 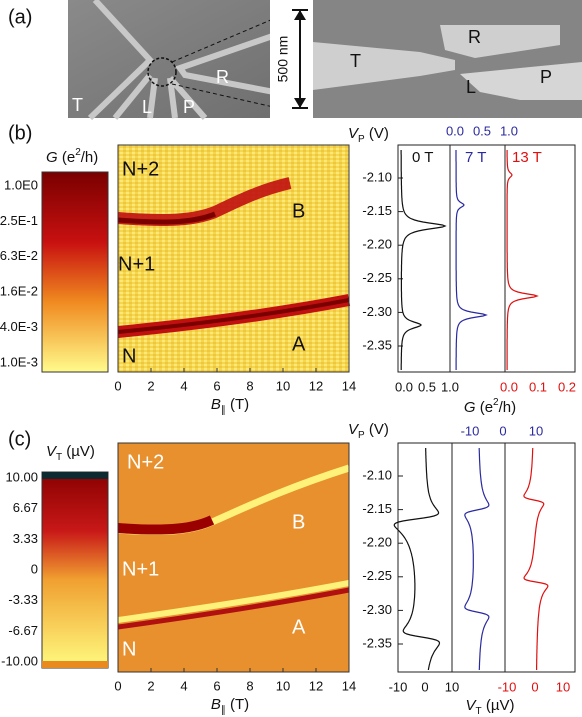 I want to click on x-axis-label: VT (µV), so click(x=490, y=707).